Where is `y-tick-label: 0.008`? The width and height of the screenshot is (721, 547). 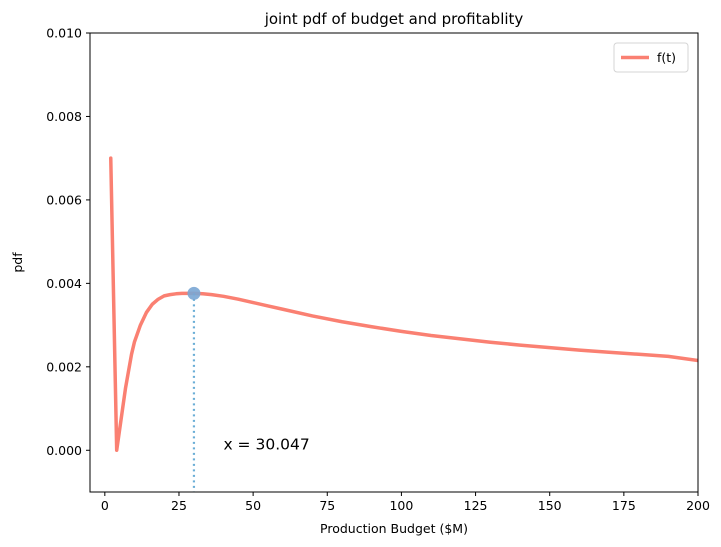
y-tick-label: 0.008 is located at coordinates (64, 116).